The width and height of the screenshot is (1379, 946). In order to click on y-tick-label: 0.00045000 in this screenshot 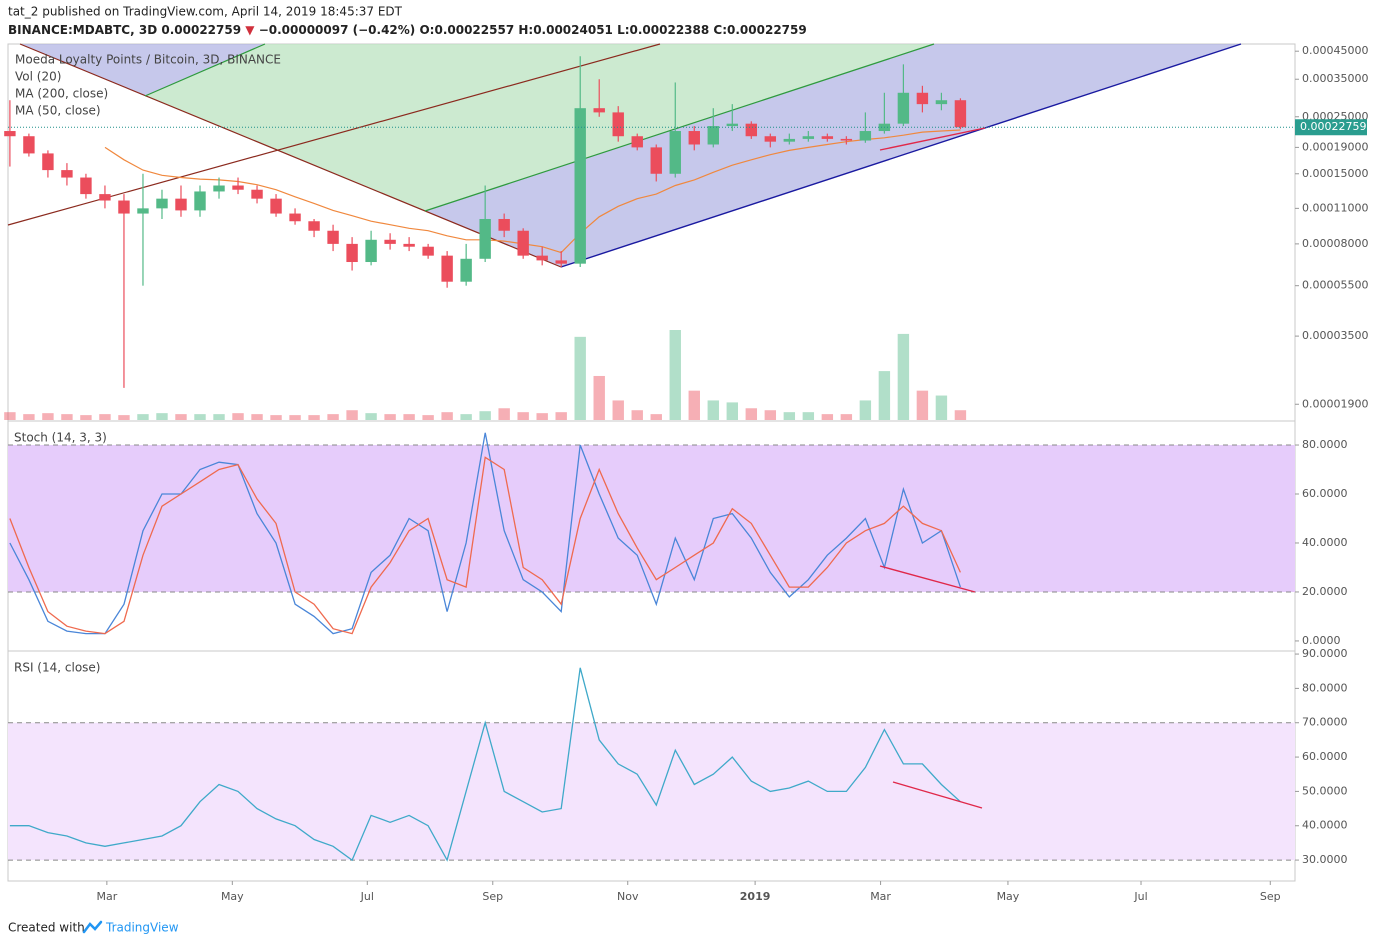, I will do `click(1335, 50)`.